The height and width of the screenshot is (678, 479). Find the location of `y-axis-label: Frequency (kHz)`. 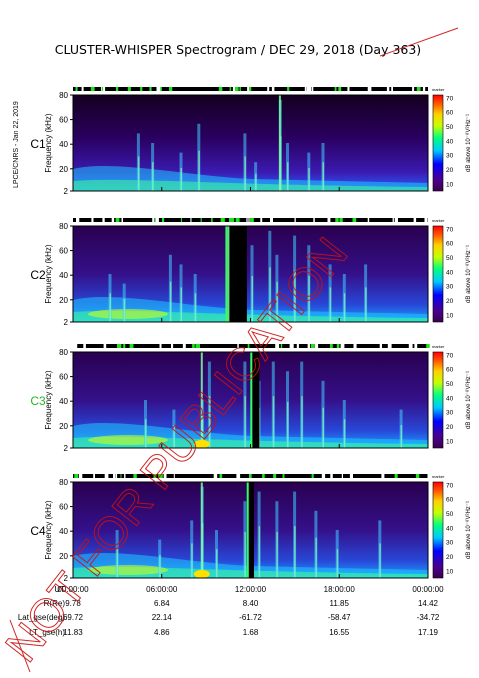

y-axis-label: Frequency (kHz) is located at coordinates (48, 529).